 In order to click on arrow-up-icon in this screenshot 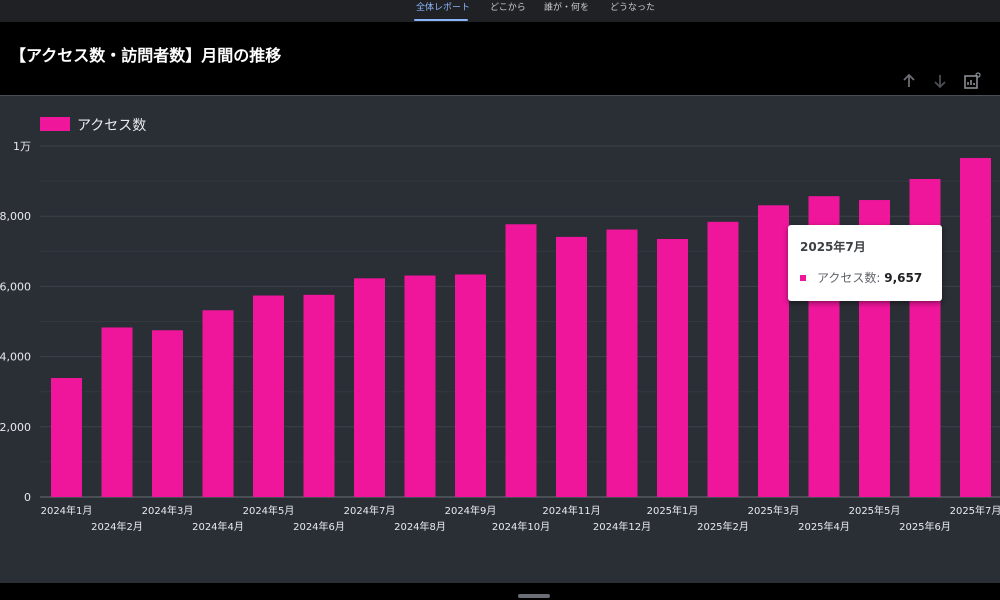, I will do `click(909, 81)`.